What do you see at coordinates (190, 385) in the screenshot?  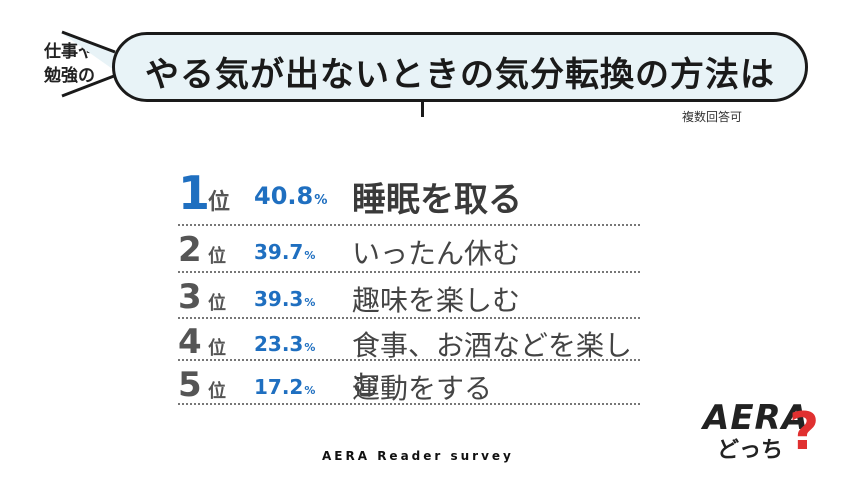 I see `rank-number: 5` at bounding box center [190, 385].